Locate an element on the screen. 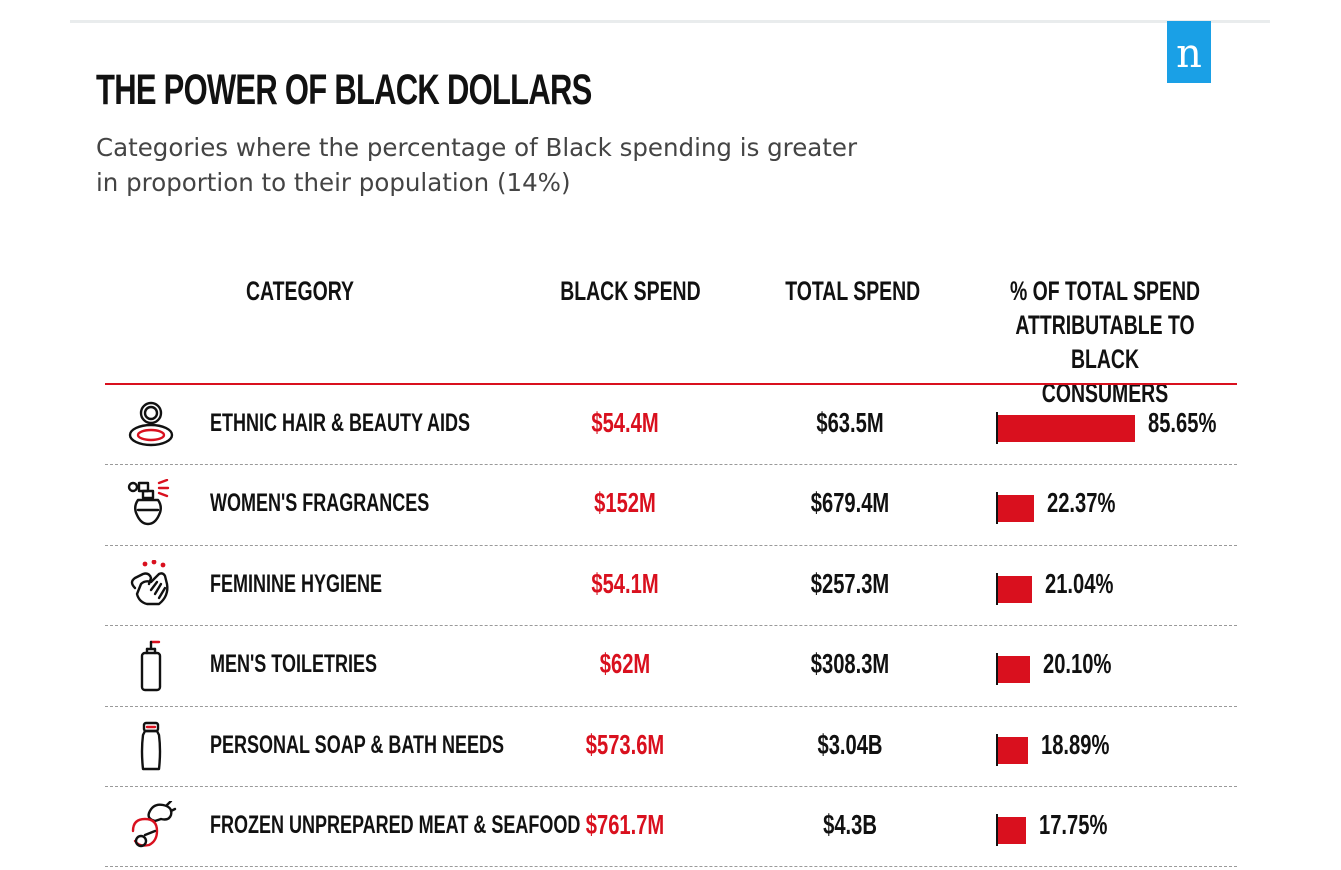  total-spend-value: $679.4M is located at coordinates (850, 503).